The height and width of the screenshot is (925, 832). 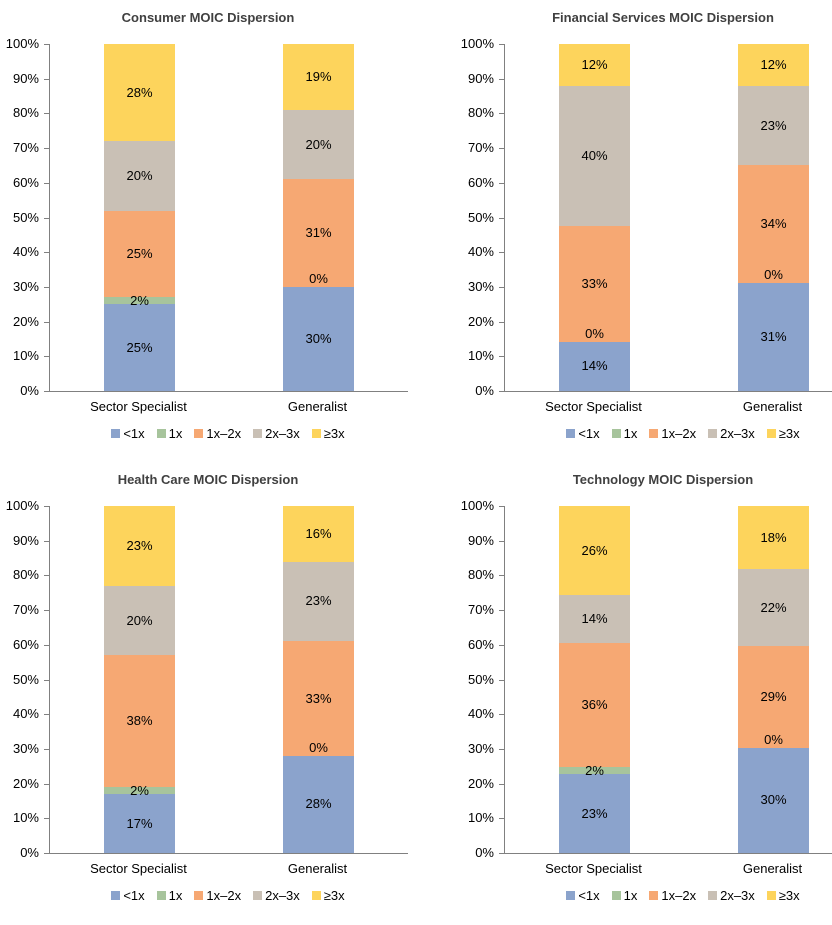 I want to click on chart-title: Financial Services MOIC Dispersion, so click(x=663, y=17).